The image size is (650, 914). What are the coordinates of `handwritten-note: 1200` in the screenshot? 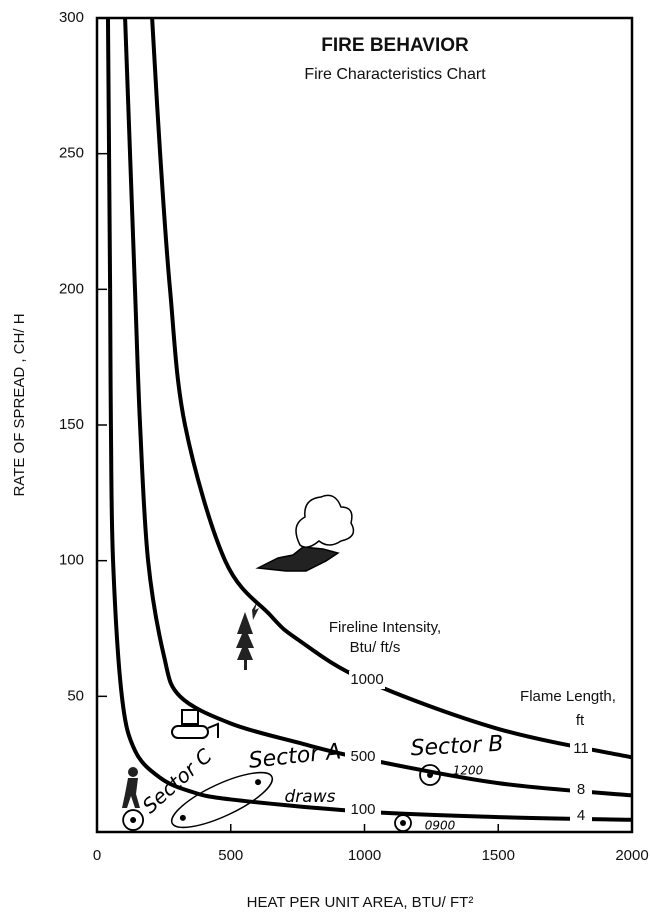 It's located at (468, 771).